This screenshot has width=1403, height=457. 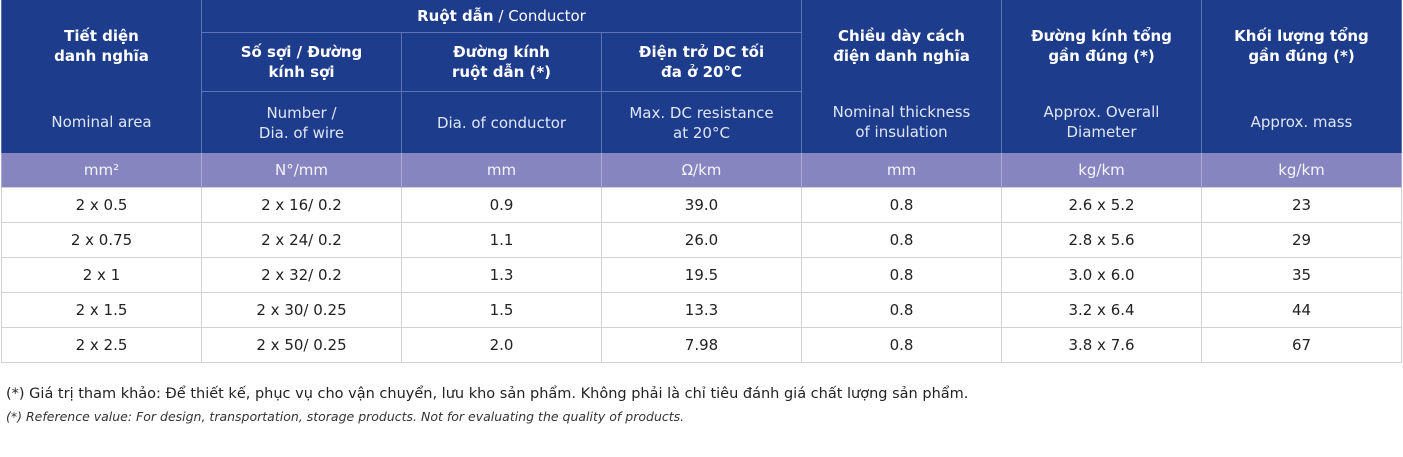 What do you see at coordinates (1101, 122) in the screenshot?
I see `en-overall-diameter: Approx. Overall Diameter` at bounding box center [1101, 122].